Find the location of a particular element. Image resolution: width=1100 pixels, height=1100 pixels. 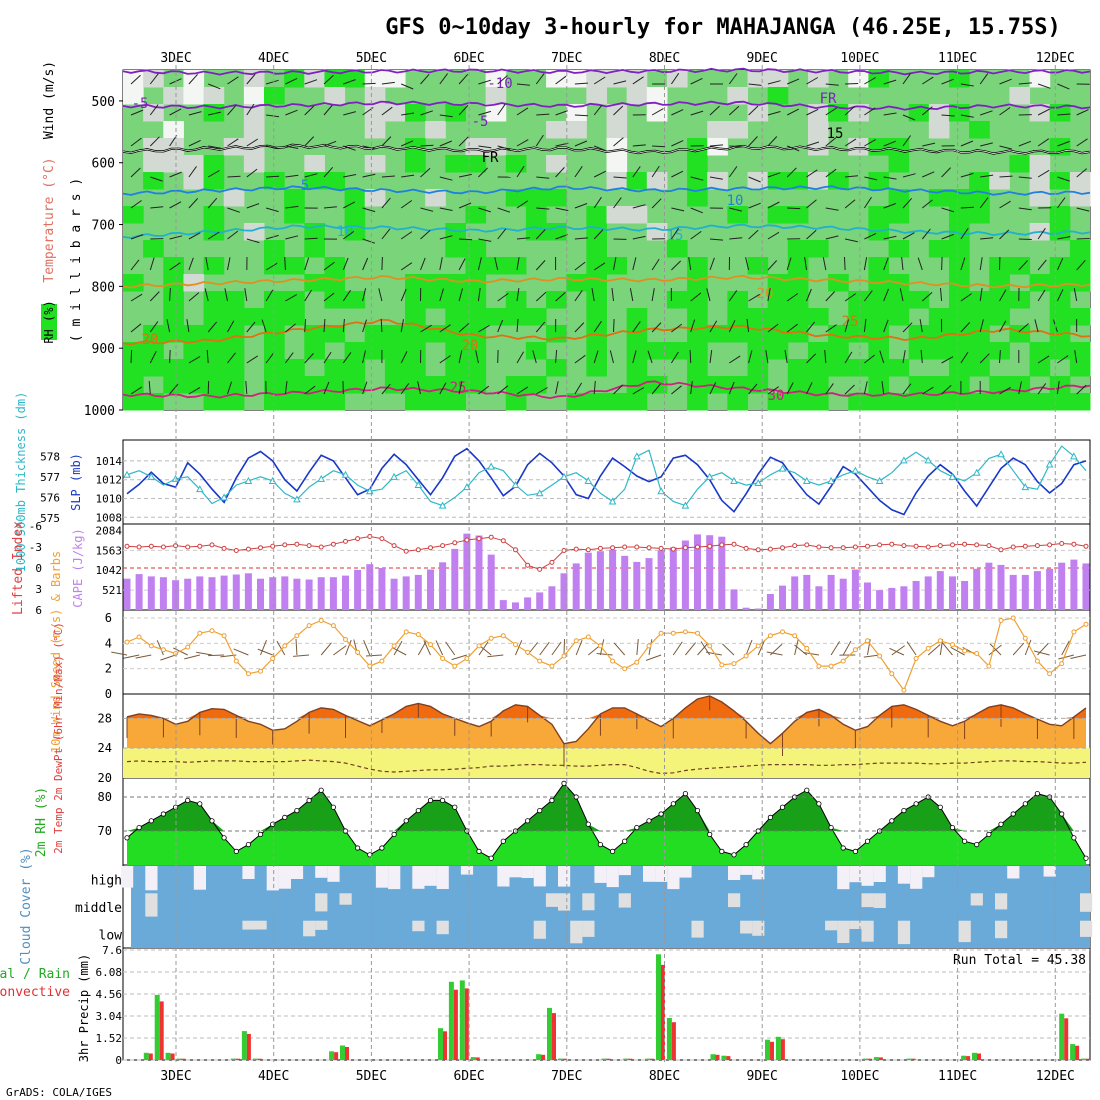

contour-label: 25 is located at coordinates (850, 322).